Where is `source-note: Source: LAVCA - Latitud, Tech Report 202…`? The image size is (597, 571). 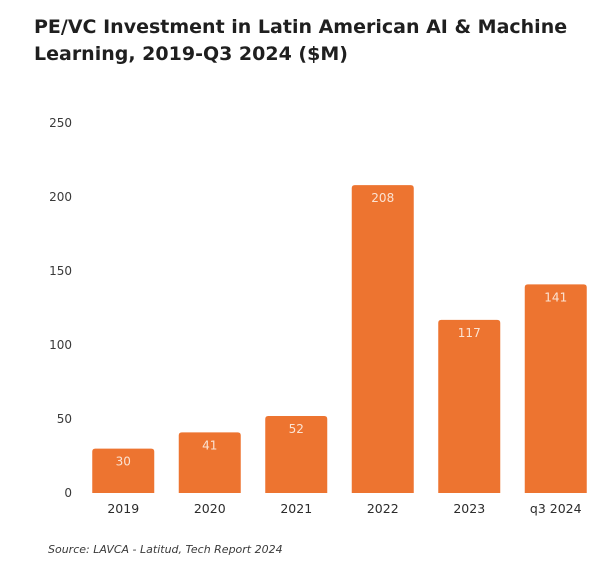
source-note: Source: LAVCA - Latitud, Tech Report 202… is located at coordinates (165, 549).